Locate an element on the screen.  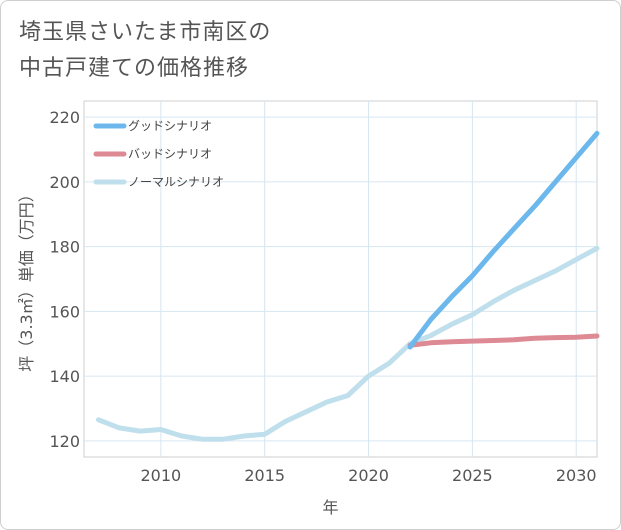
x-tick-label: 2030 is located at coordinates (576, 475).